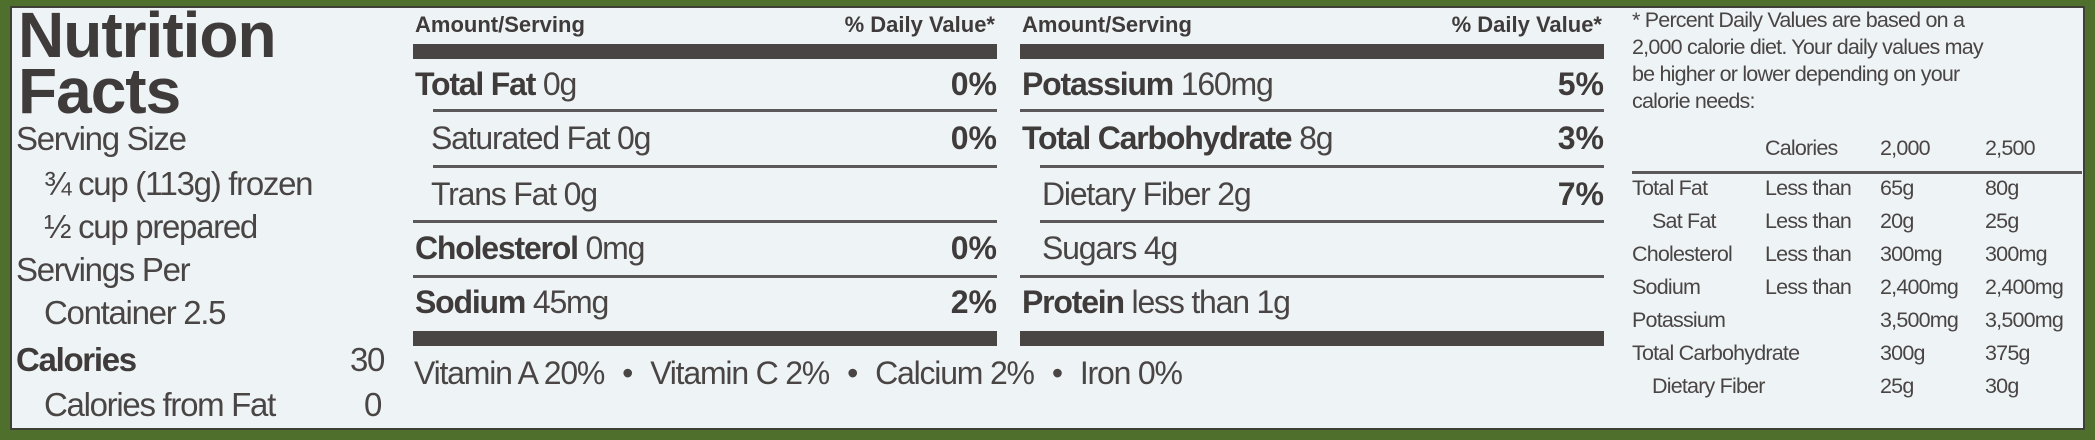  What do you see at coordinates (1131, 373) in the screenshot?
I see `iron: Iron 0%` at bounding box center [1131, 373].